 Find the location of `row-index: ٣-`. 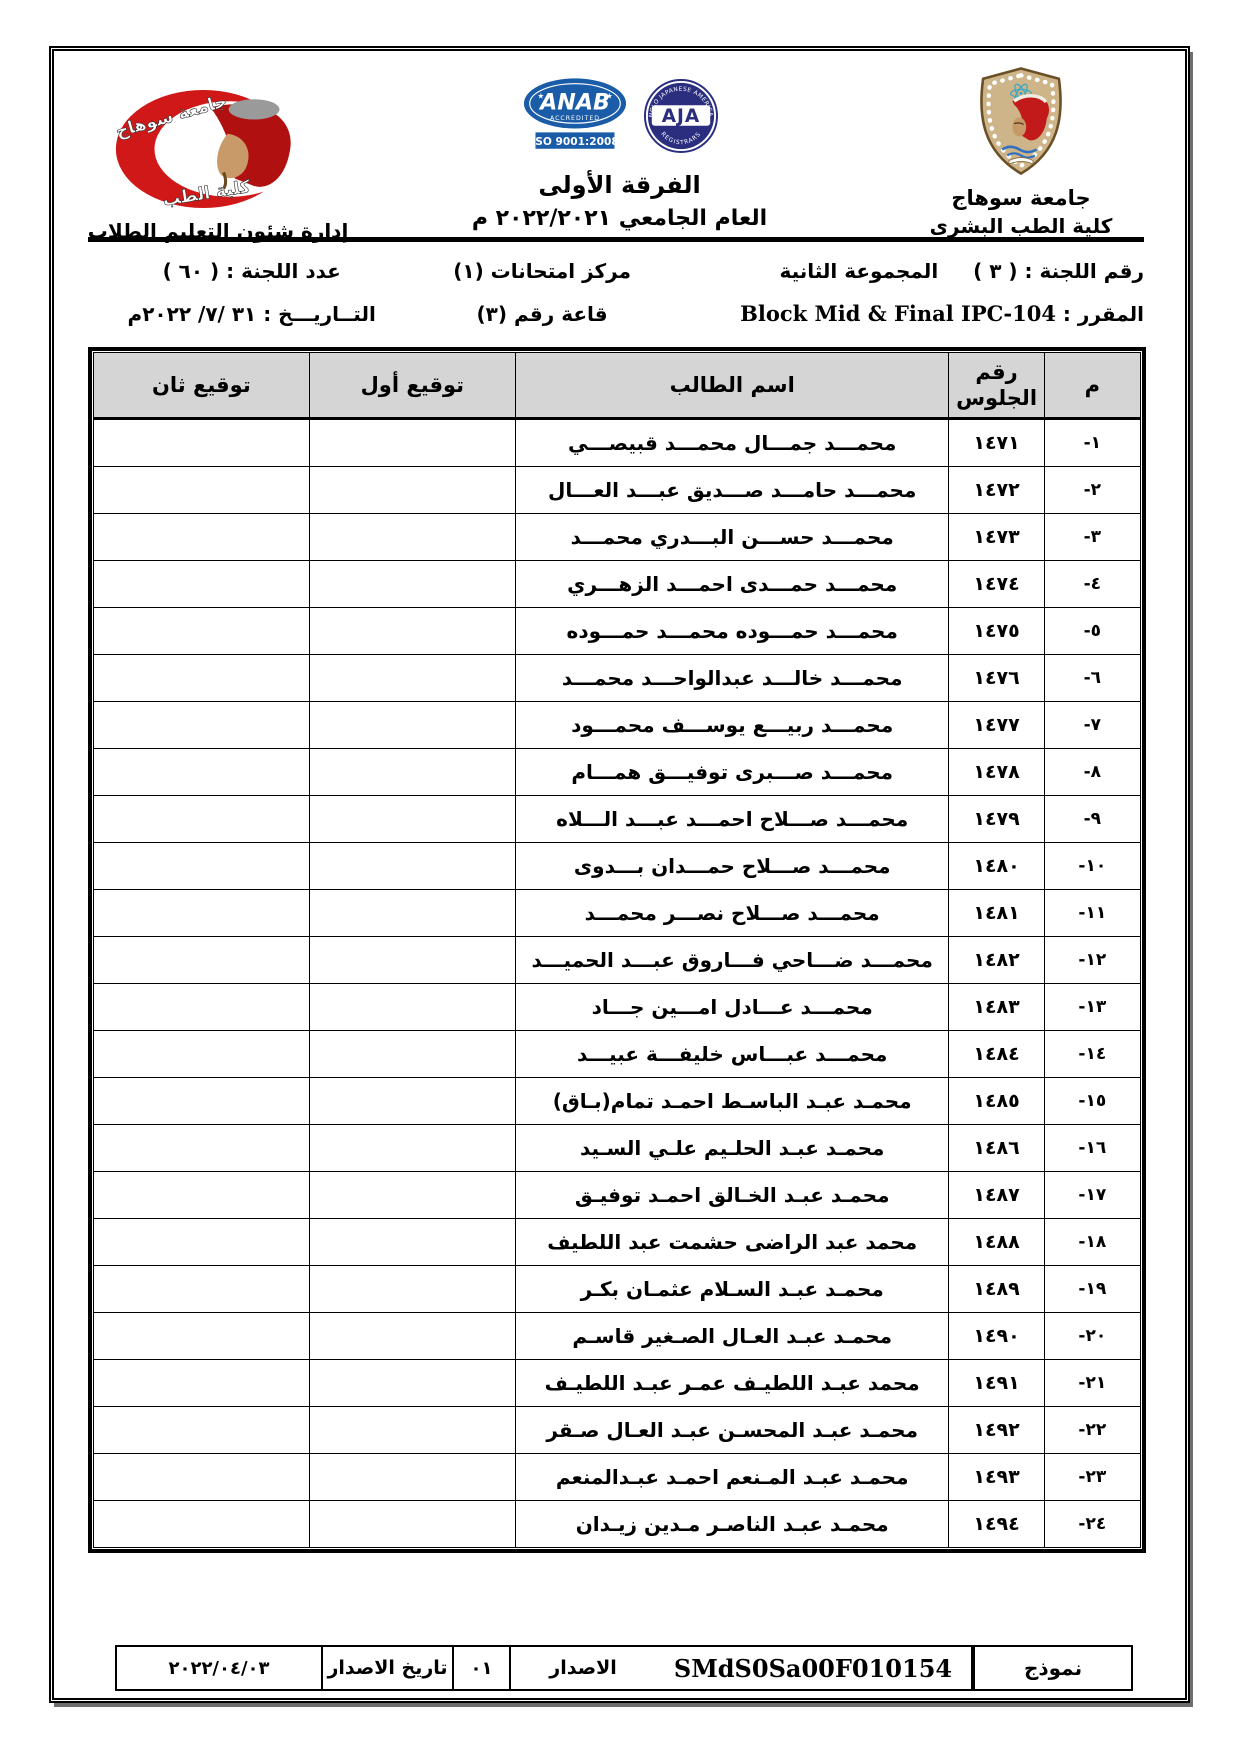

row-index: ٣- is located at coordinates (1092, 537).